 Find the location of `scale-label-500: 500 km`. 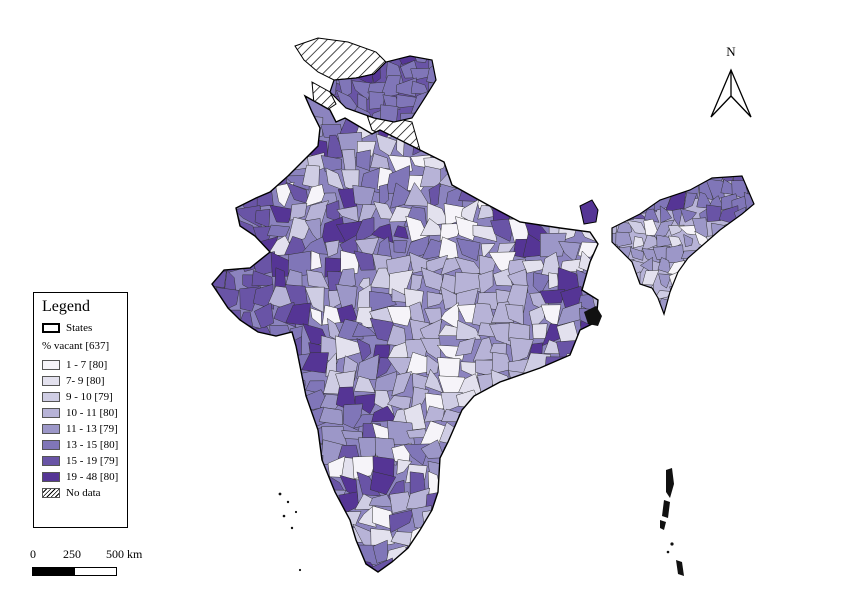

scale-label-500: 500 km is located at coordinates (124, 554).